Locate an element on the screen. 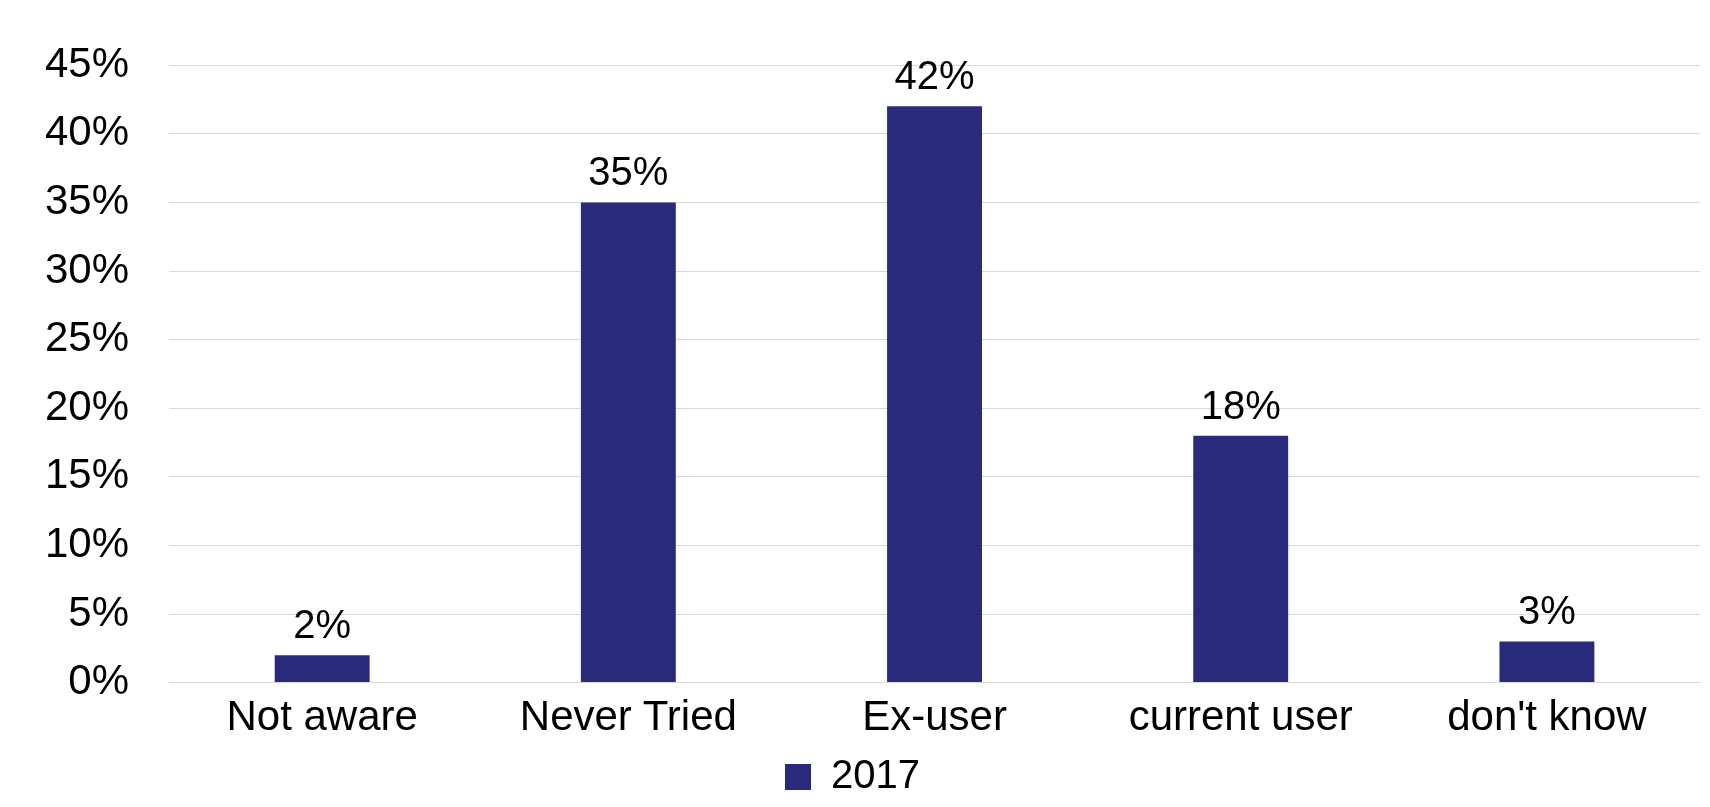 This screenshot has height=807, width=1710. y-tick-label: 30% is located at coordinates (87, 268).